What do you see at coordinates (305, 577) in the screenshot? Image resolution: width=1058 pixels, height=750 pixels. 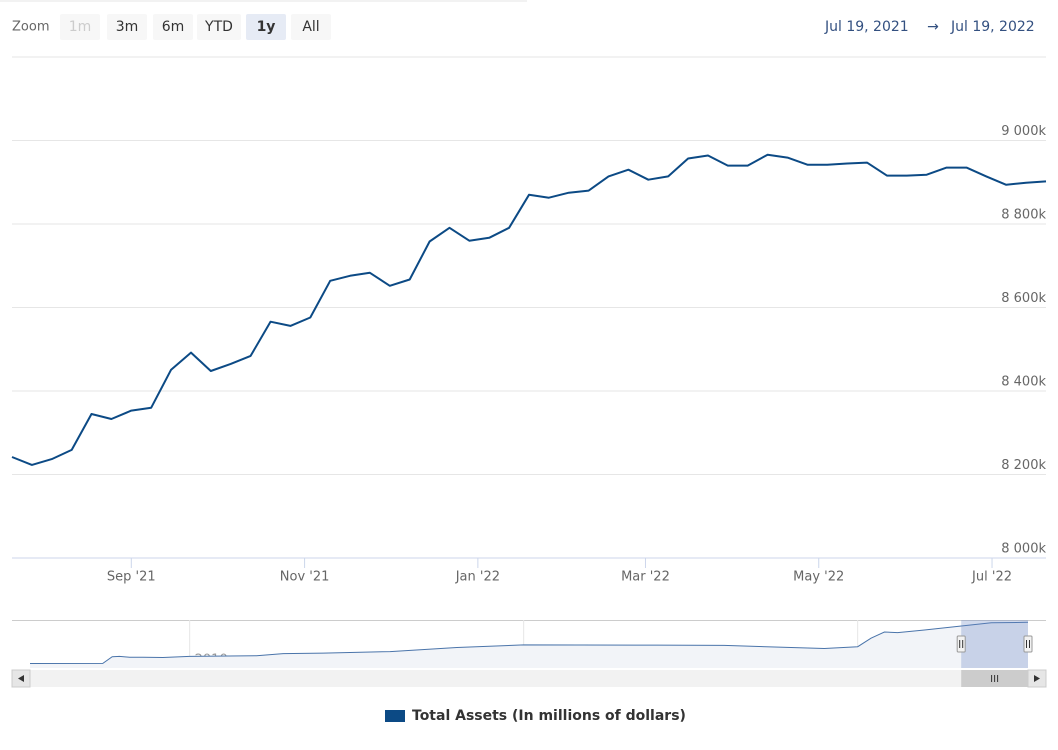 I see `x-tick-label: Nov '21` at bounding box center [305, 577].